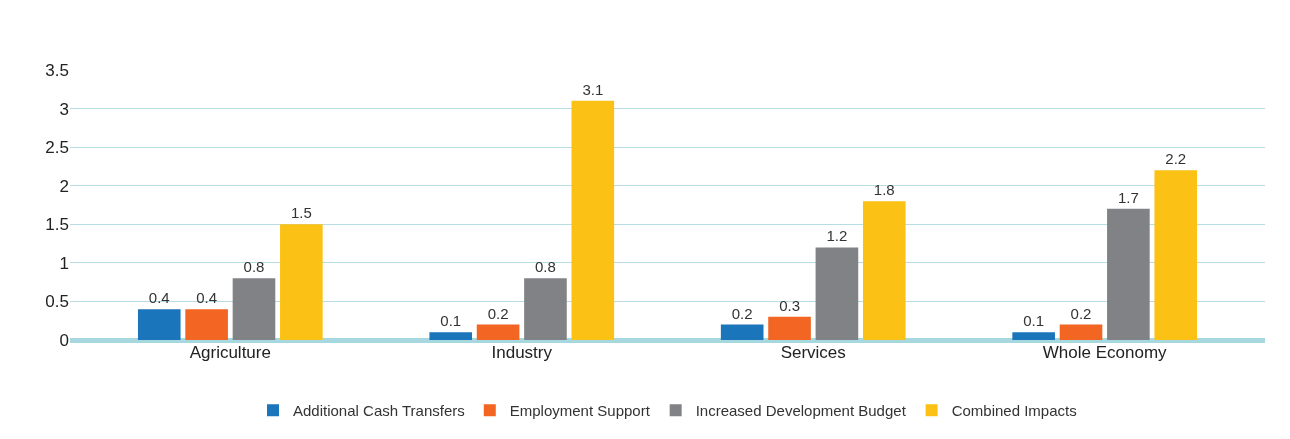  Describe the element at coordinates (1176, 159) in the screenshot. I see `data-label: 2.2` at that location.